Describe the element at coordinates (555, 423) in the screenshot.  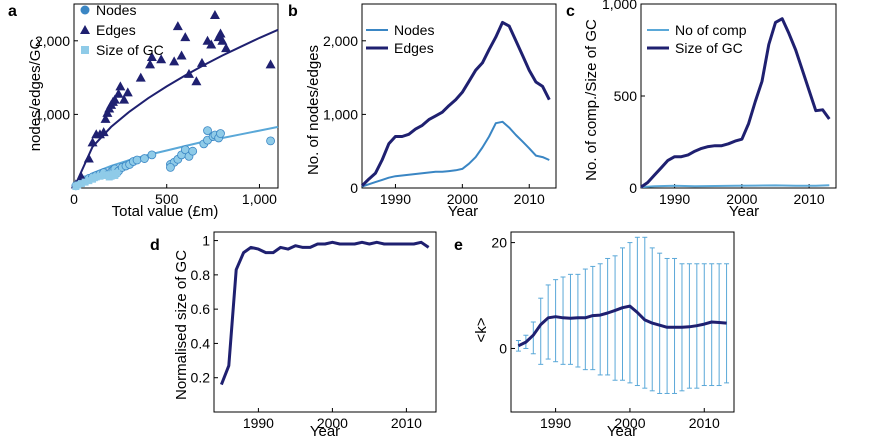
I see `x-tick-label-e-0: 1990` at that location.